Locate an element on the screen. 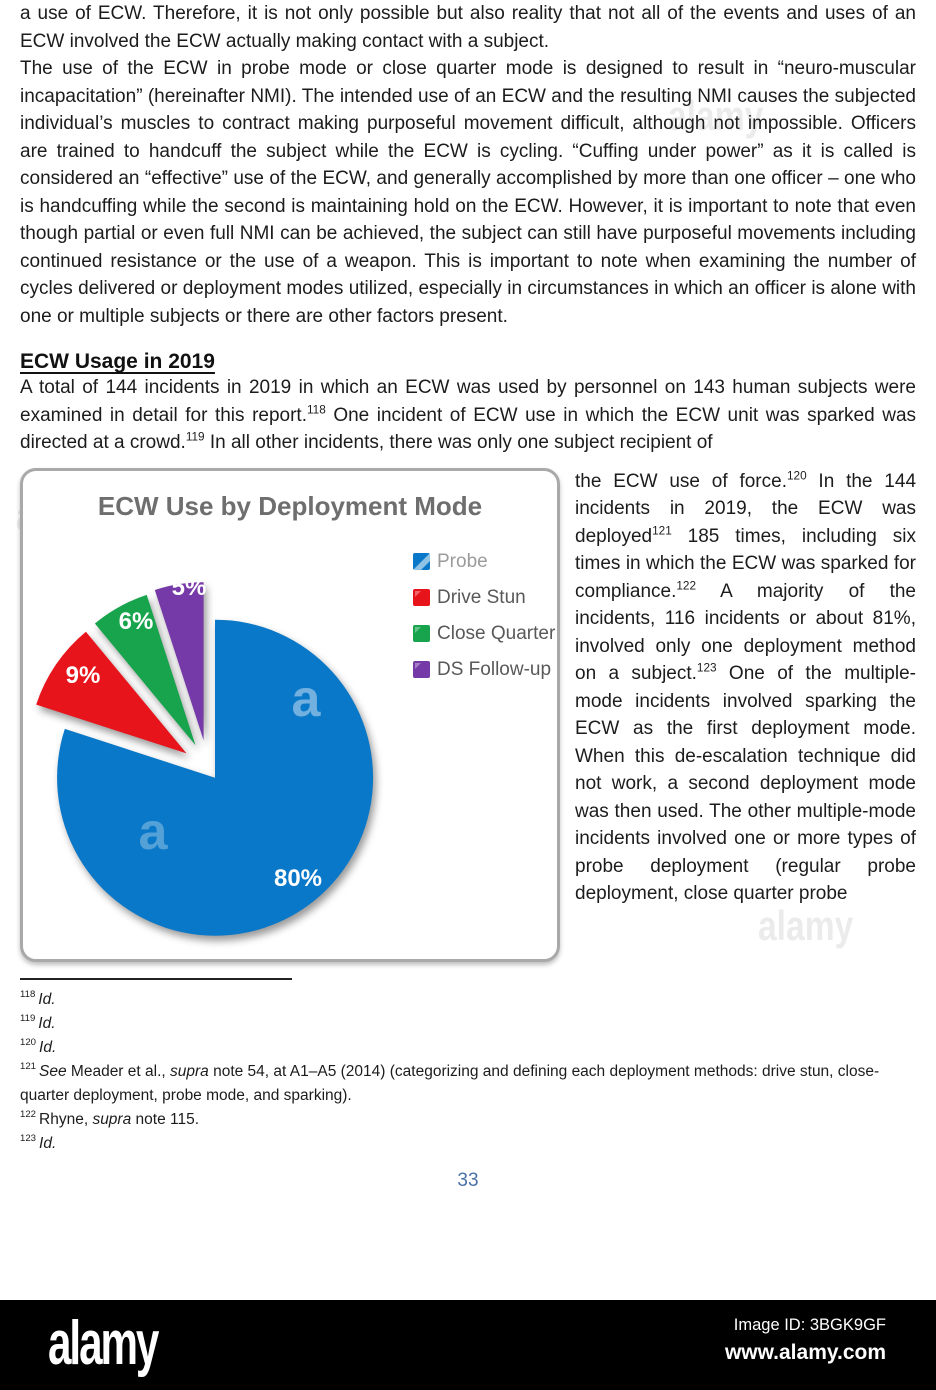  legend-item-close-quarter: Close Quarter is located at coordinates (484, 634).